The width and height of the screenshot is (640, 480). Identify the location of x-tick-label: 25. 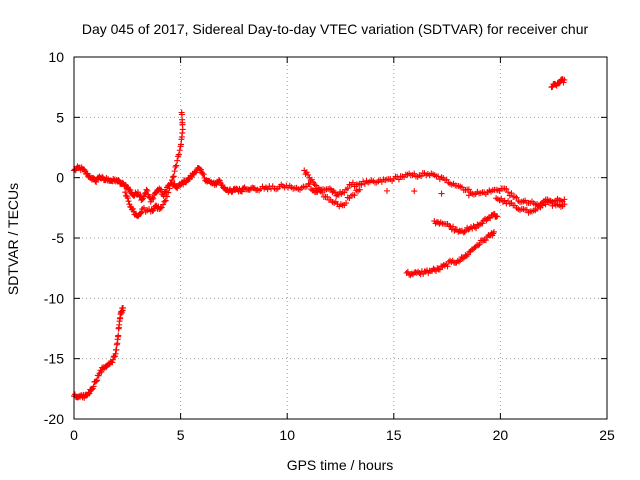
(607, 435).